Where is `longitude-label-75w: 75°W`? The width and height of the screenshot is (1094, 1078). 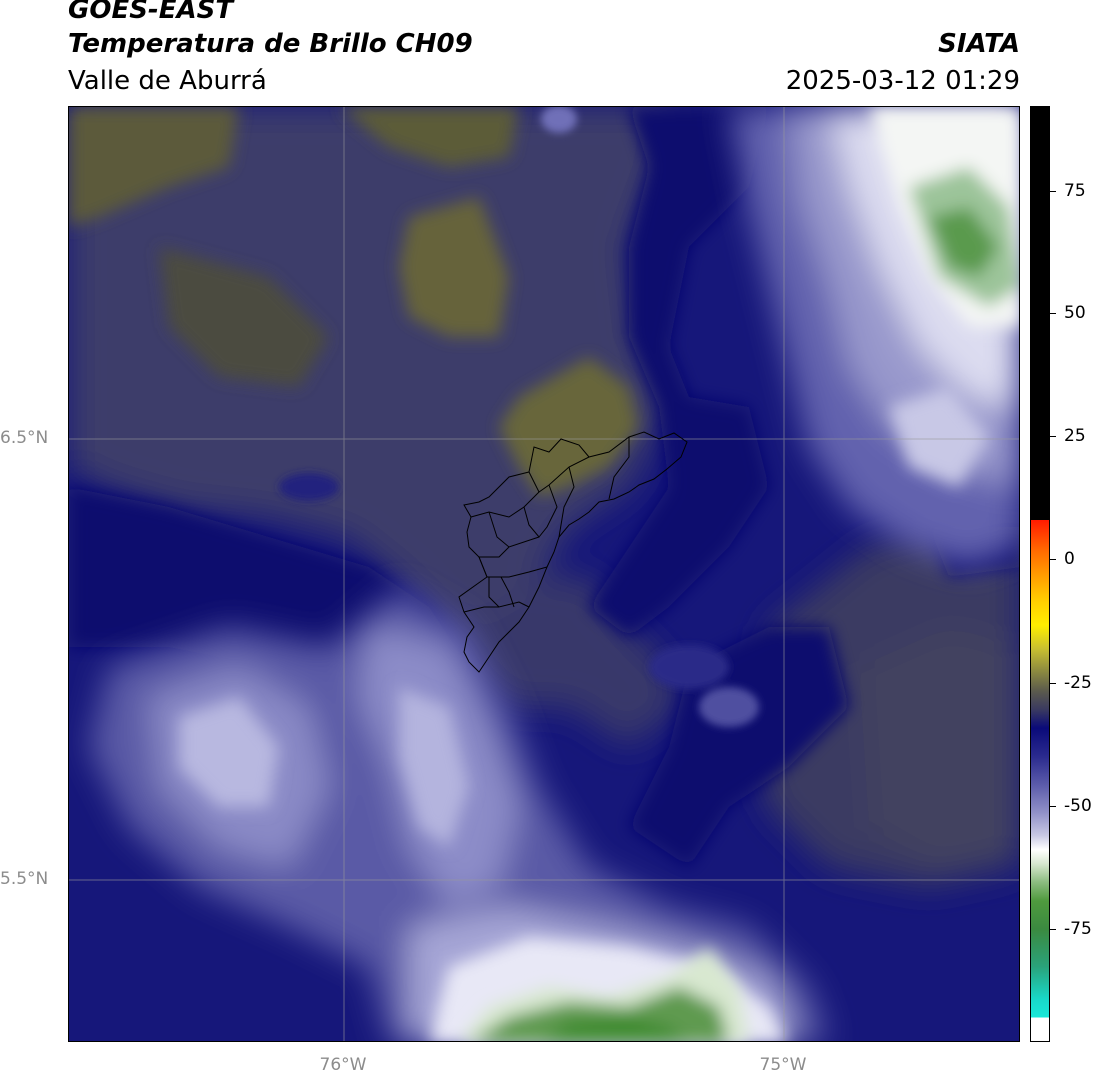 longitude-label-75w: 75°W is located at coordinates (783, 1065).